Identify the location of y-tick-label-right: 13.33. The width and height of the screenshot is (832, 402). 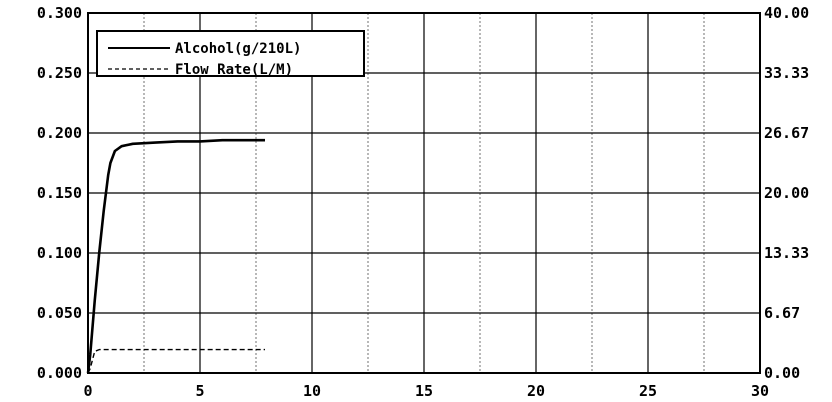
(786, 253).